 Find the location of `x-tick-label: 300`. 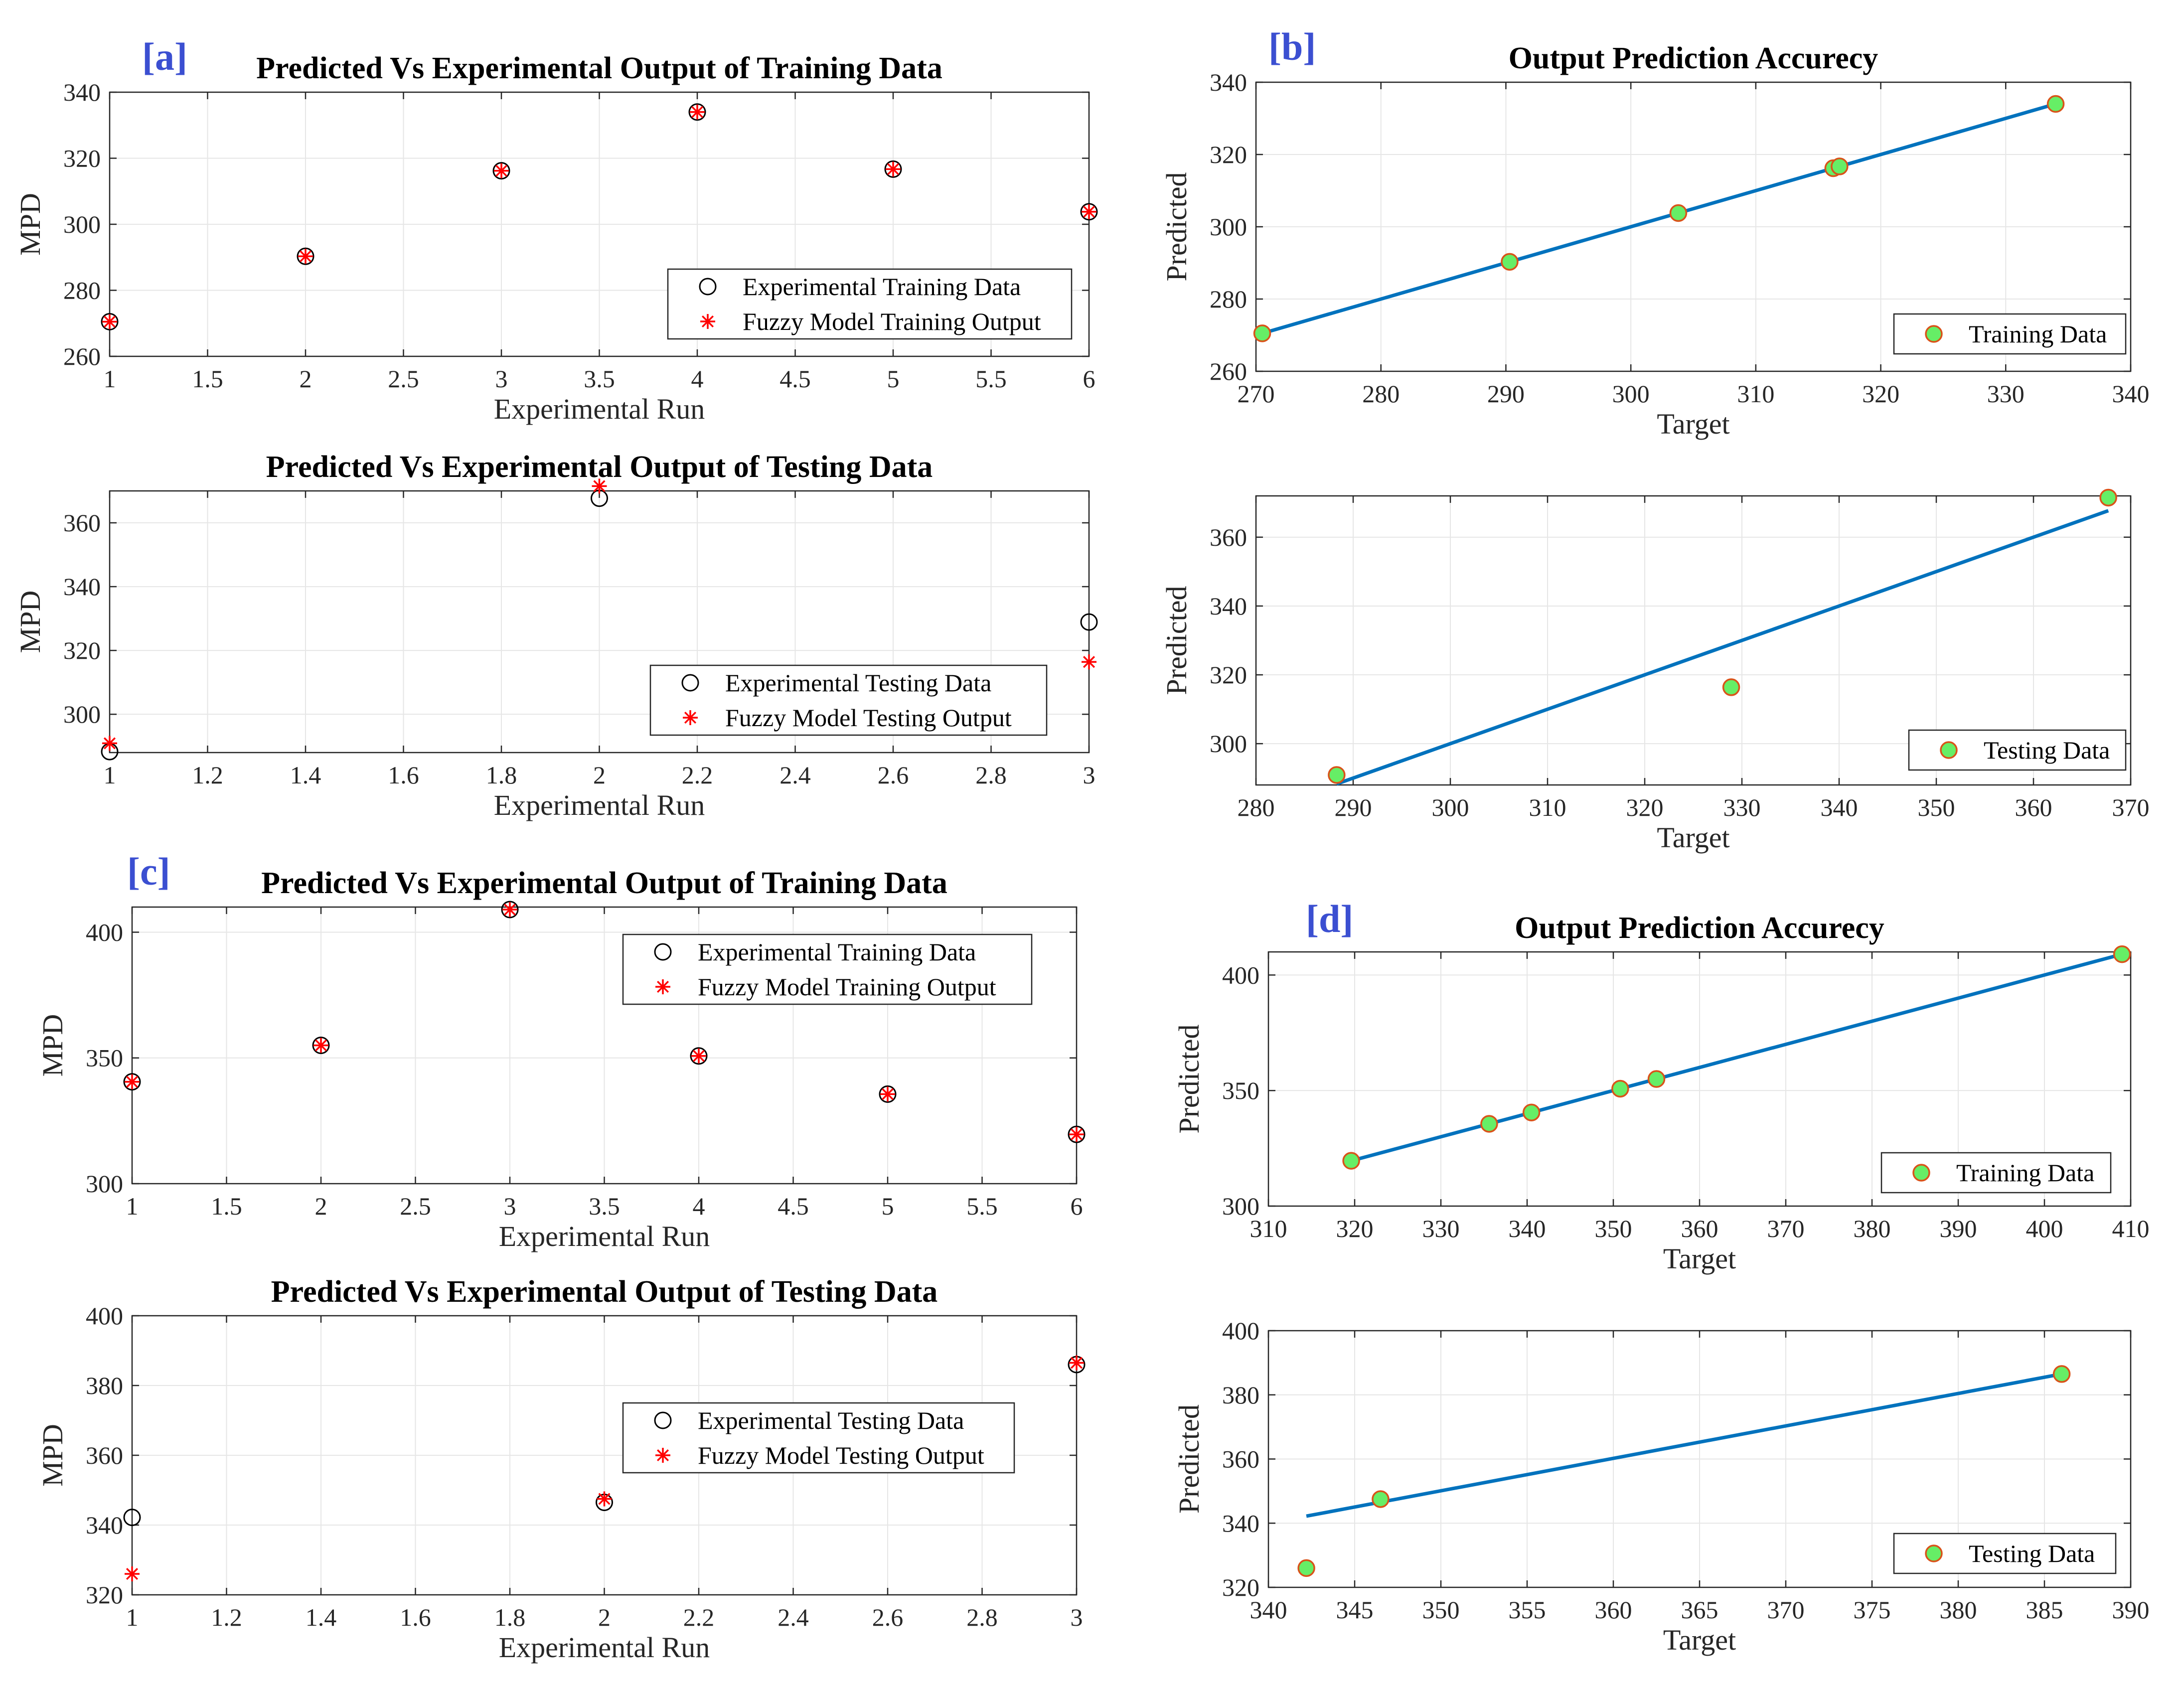

x-tick-label: 300 is located at coordinates (1450, 807).